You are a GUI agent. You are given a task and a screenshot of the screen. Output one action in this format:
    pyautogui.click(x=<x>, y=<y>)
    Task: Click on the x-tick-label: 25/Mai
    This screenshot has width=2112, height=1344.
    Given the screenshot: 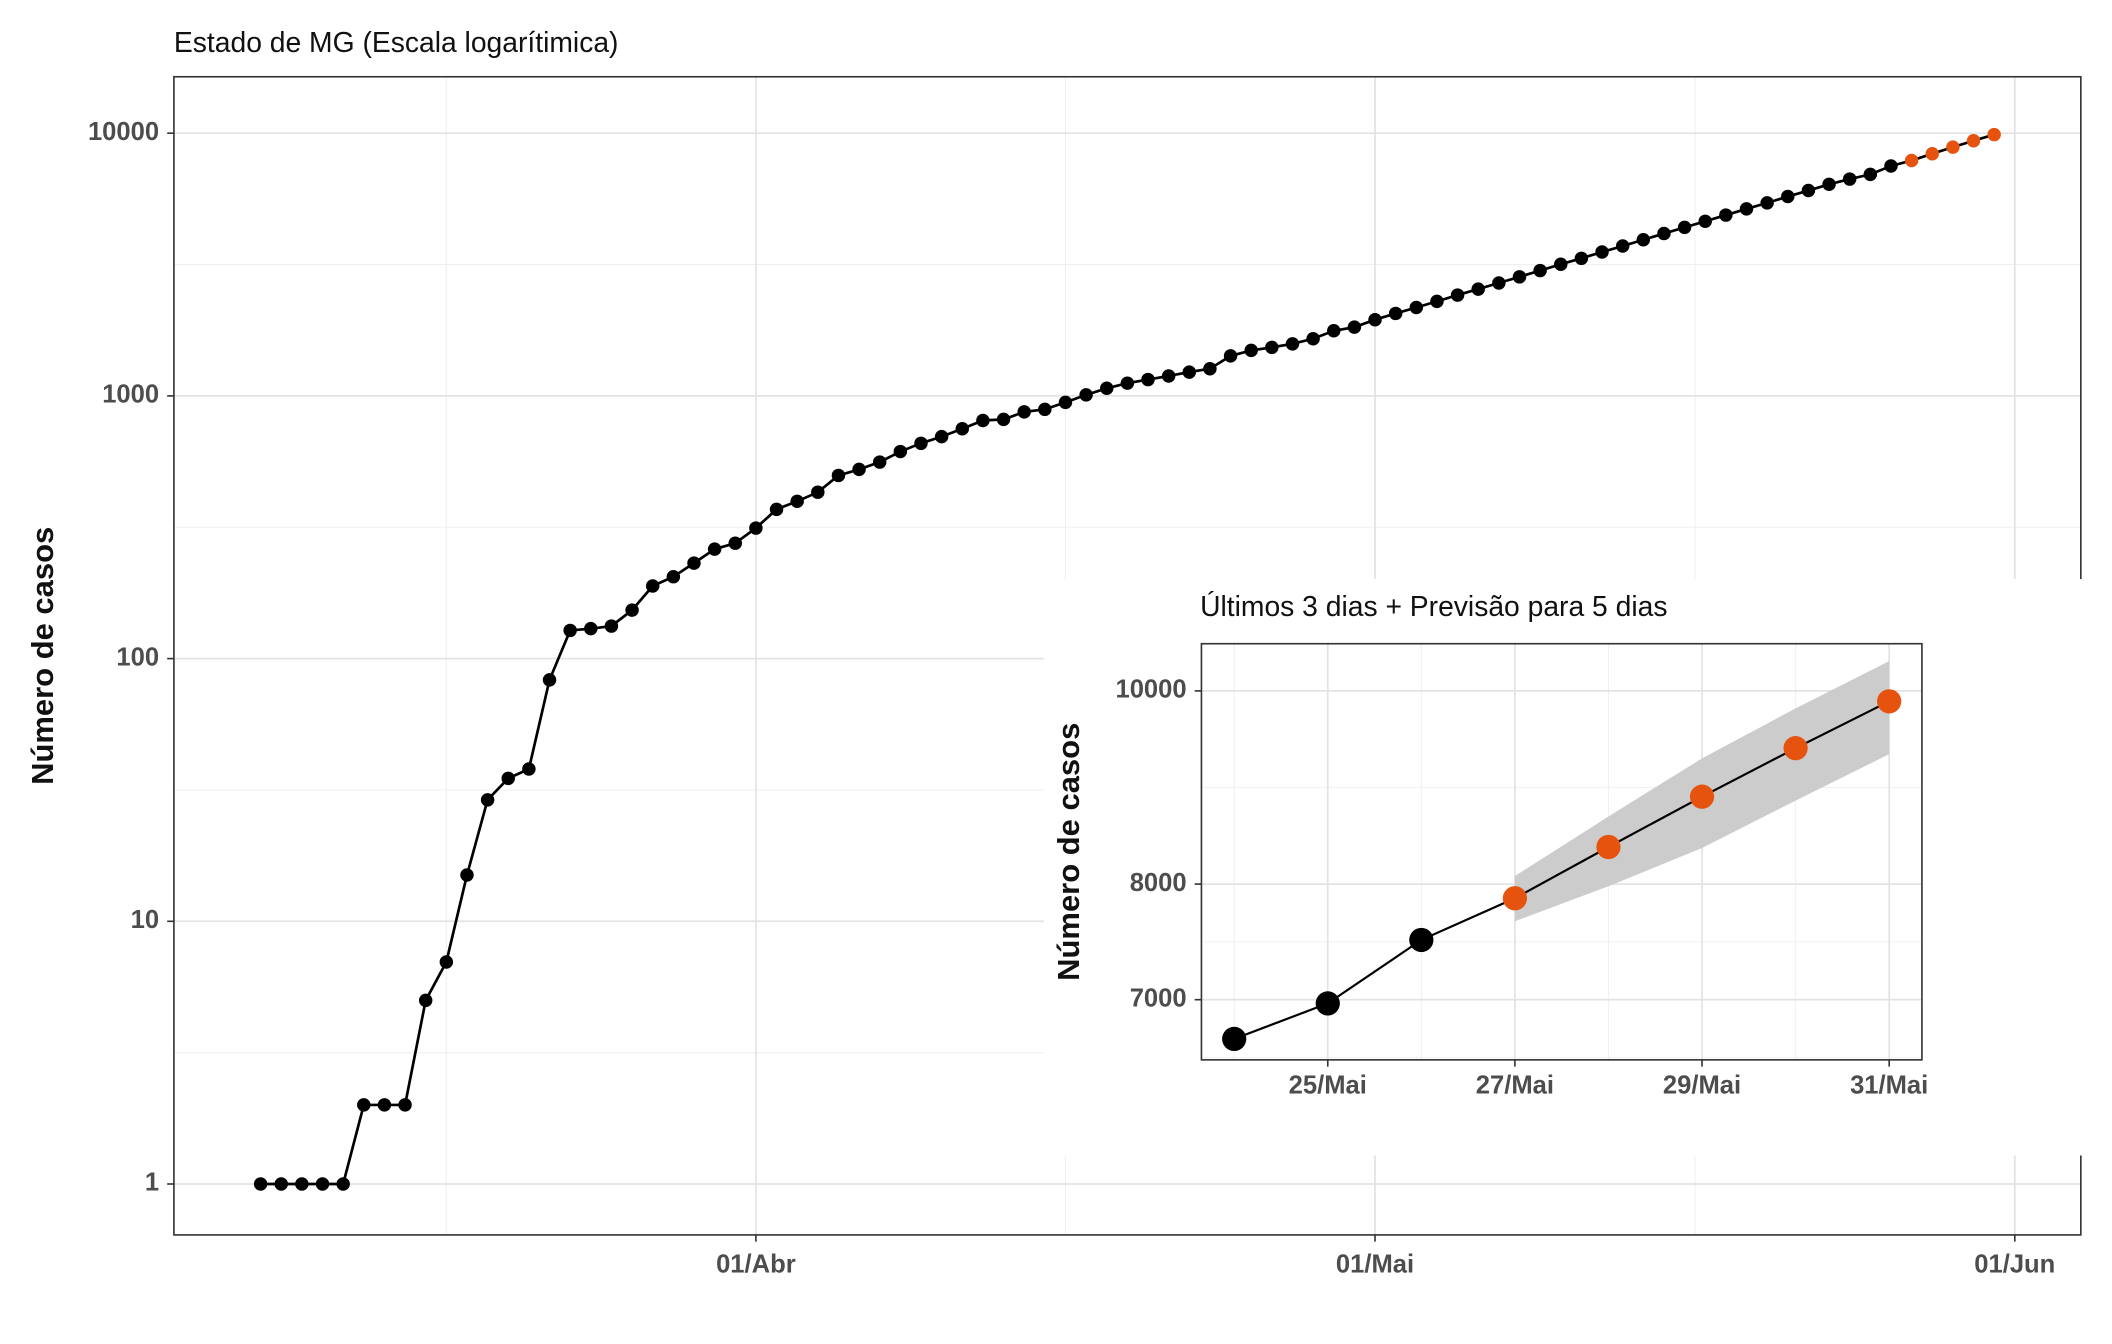 What is the action you would take?
    pyautogui.click(x=1328, y=1086)
    